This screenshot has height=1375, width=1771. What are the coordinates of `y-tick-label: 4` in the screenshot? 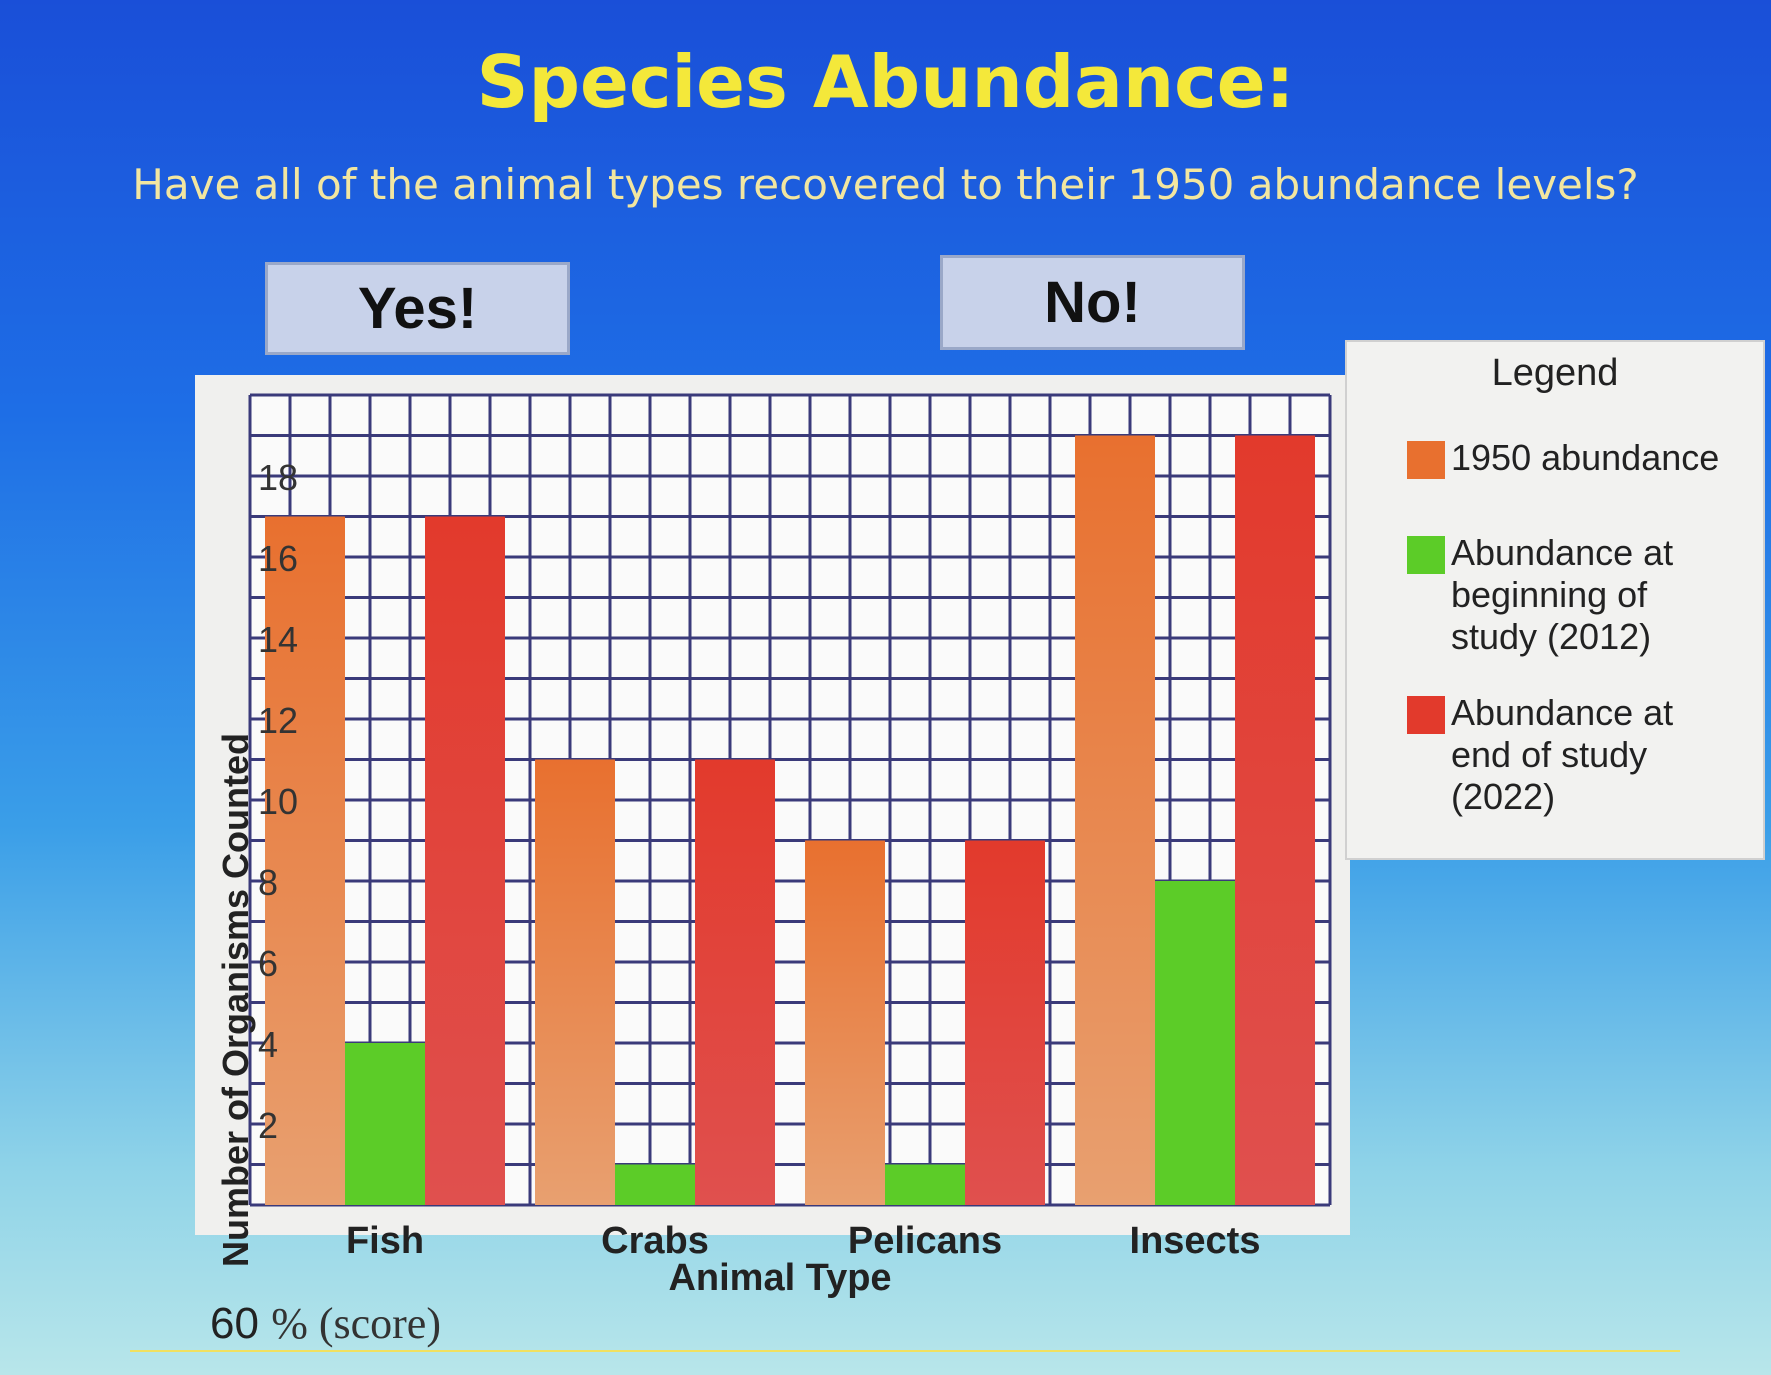 It's located at (268, 1044).